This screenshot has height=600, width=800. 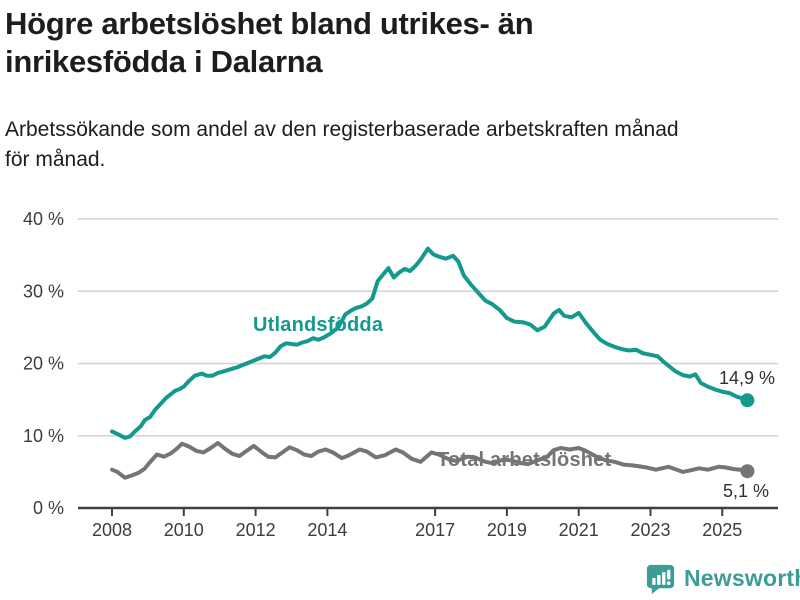 What do you see at coordinates (747, 378) in the screenshot?
I see `end-value-label-utlandsfodda: 14,9 %` at bounding box center [747, 378].